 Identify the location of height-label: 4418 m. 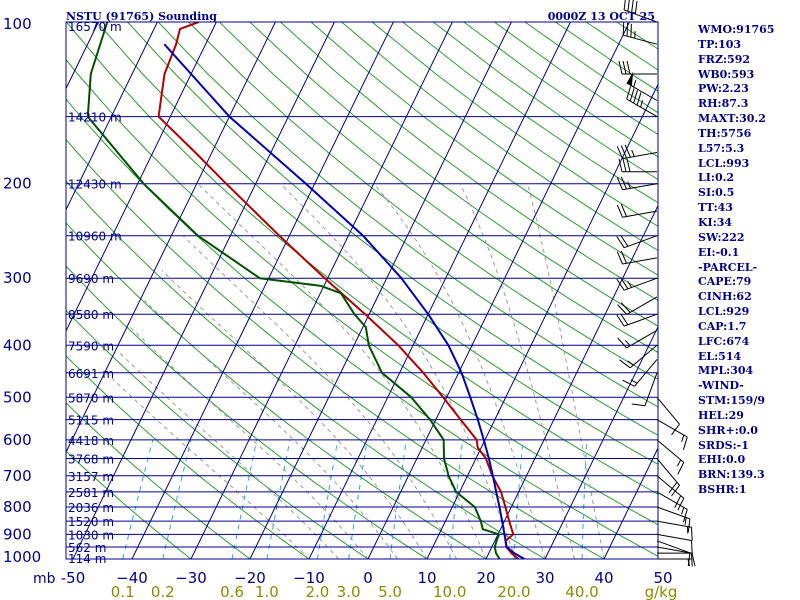
(91, 441).